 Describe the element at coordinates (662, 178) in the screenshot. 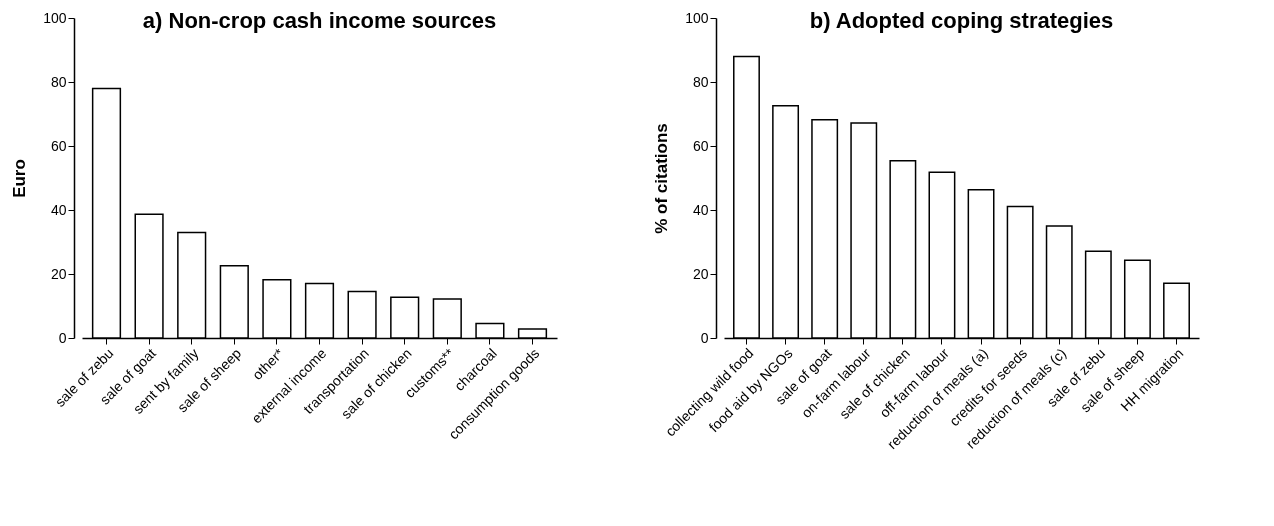

I see `y-axis-title: % of citations` at that location.